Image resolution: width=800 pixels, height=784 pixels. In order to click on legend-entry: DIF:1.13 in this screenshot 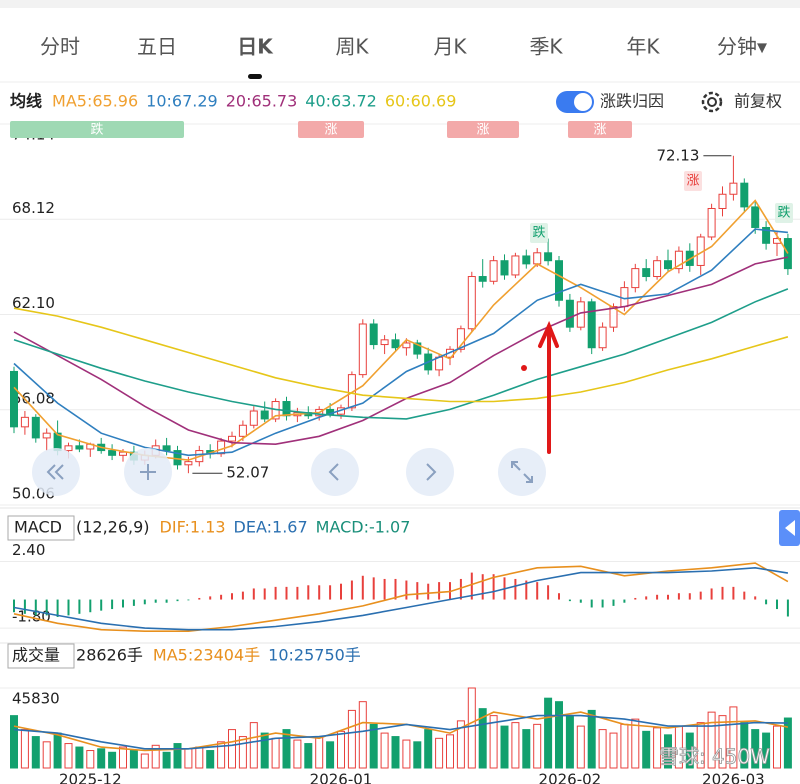, I will do `click(193, 527)`.